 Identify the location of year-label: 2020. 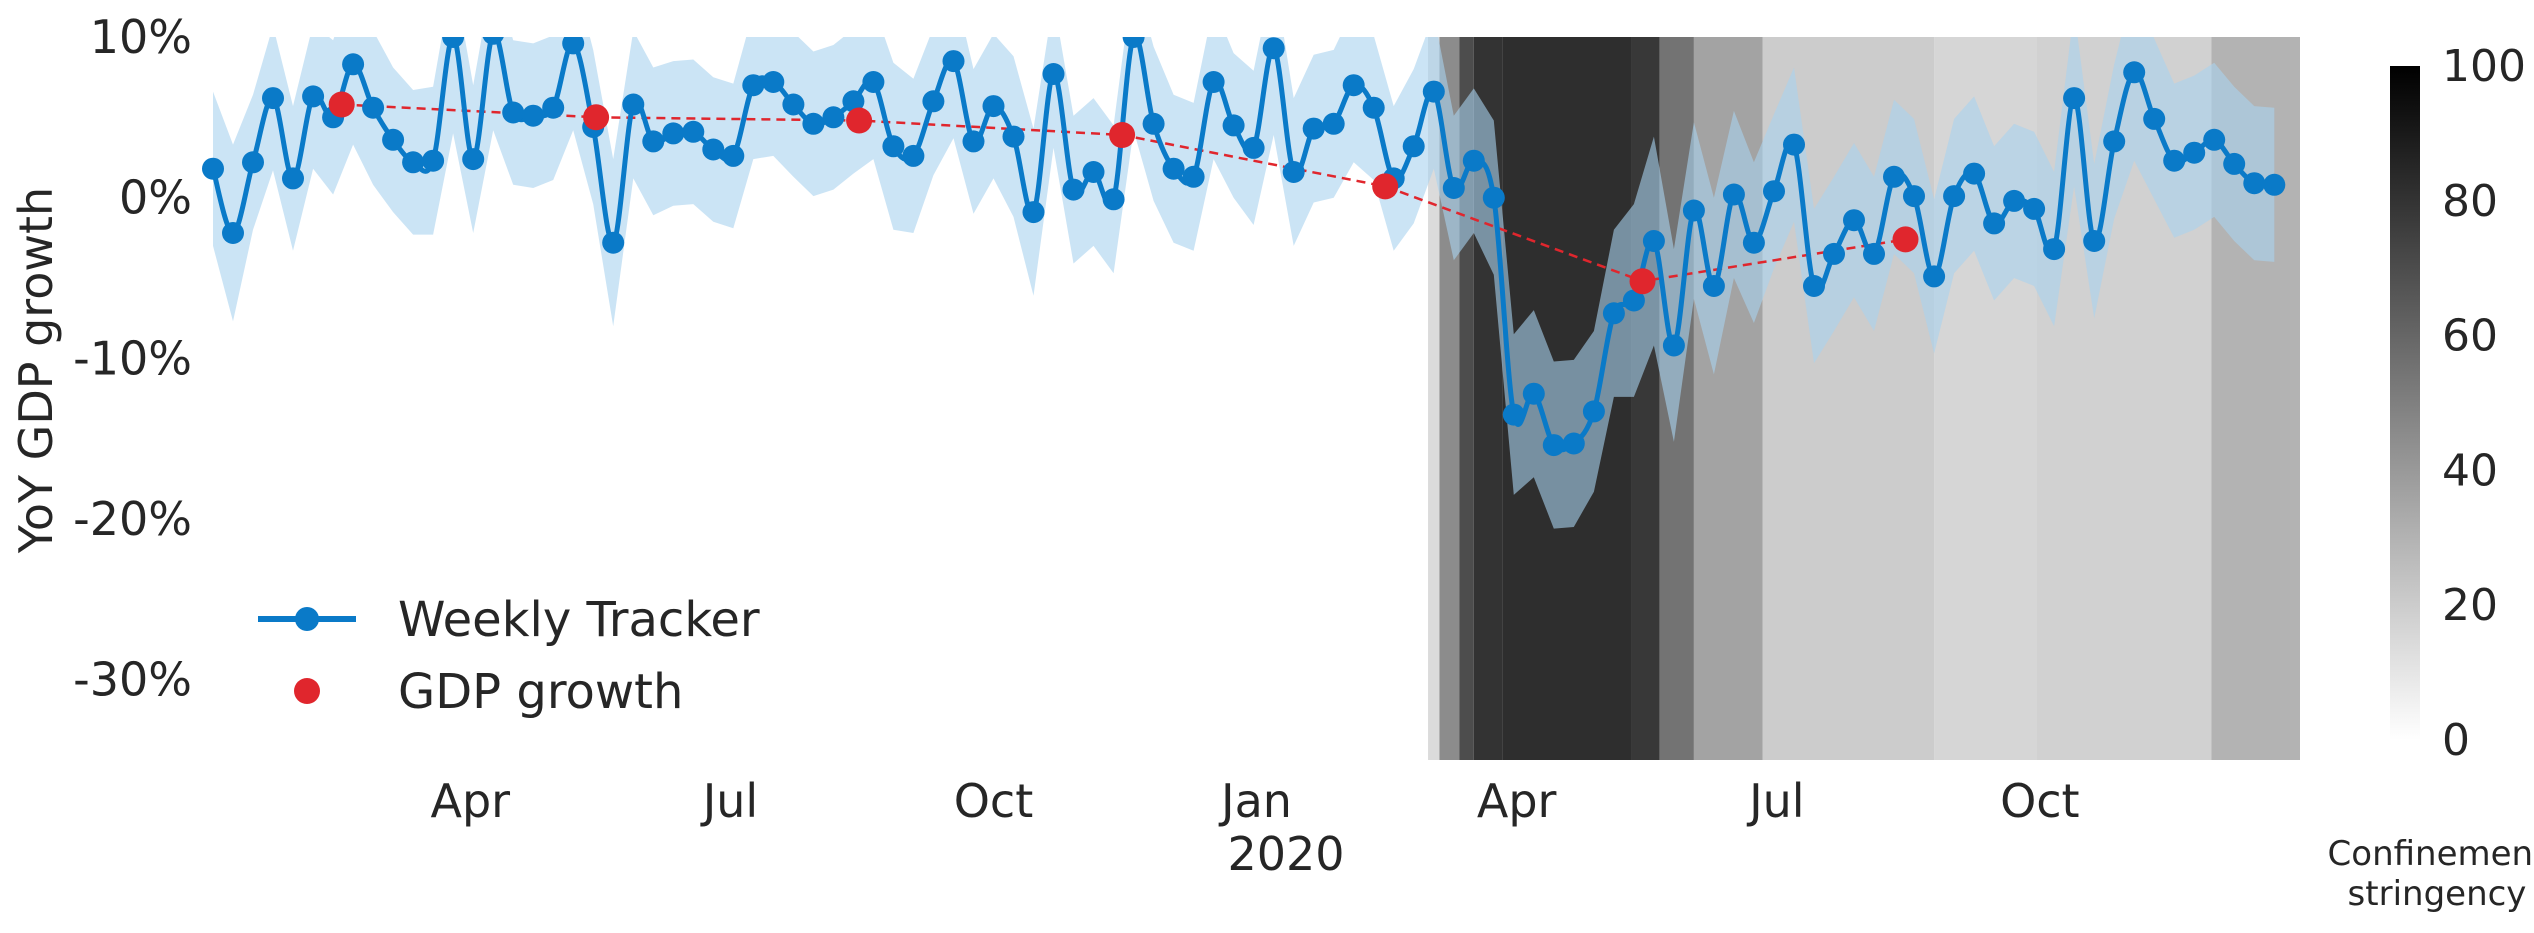
(1285, 854).